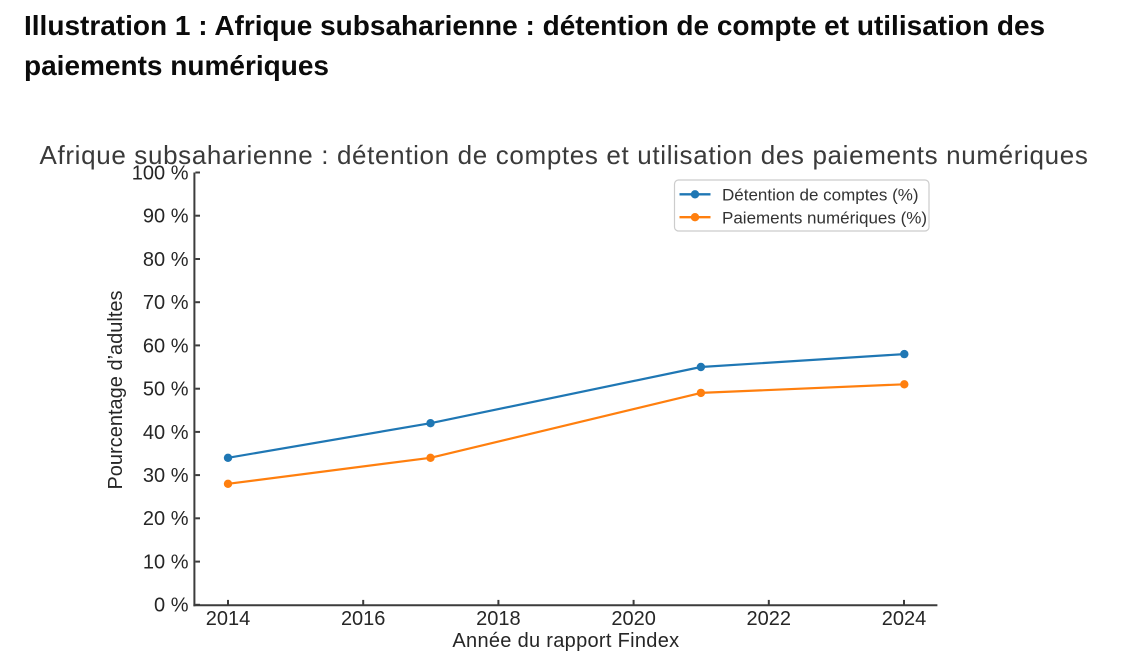 Image resolution: width=1140 pixels, height=672 pixels. I want to click on svg-text: 2016, so click(363, 619).